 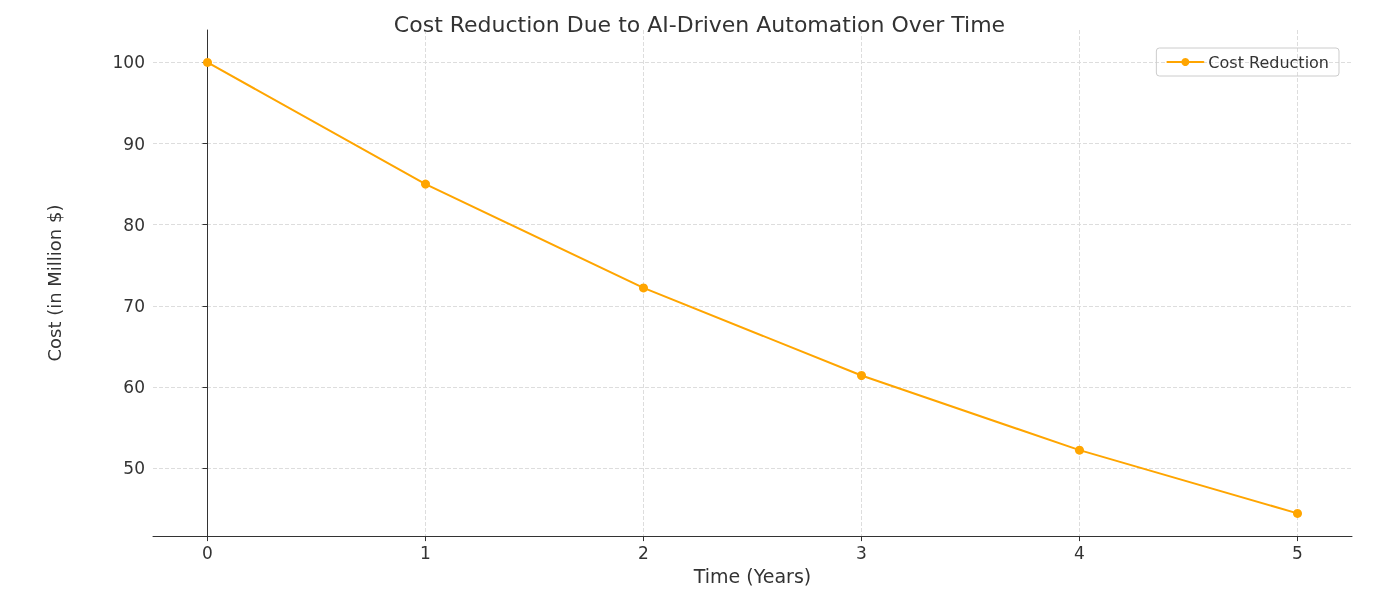 I want to click on x-tick-label: 0, so click(x=207, y=552).